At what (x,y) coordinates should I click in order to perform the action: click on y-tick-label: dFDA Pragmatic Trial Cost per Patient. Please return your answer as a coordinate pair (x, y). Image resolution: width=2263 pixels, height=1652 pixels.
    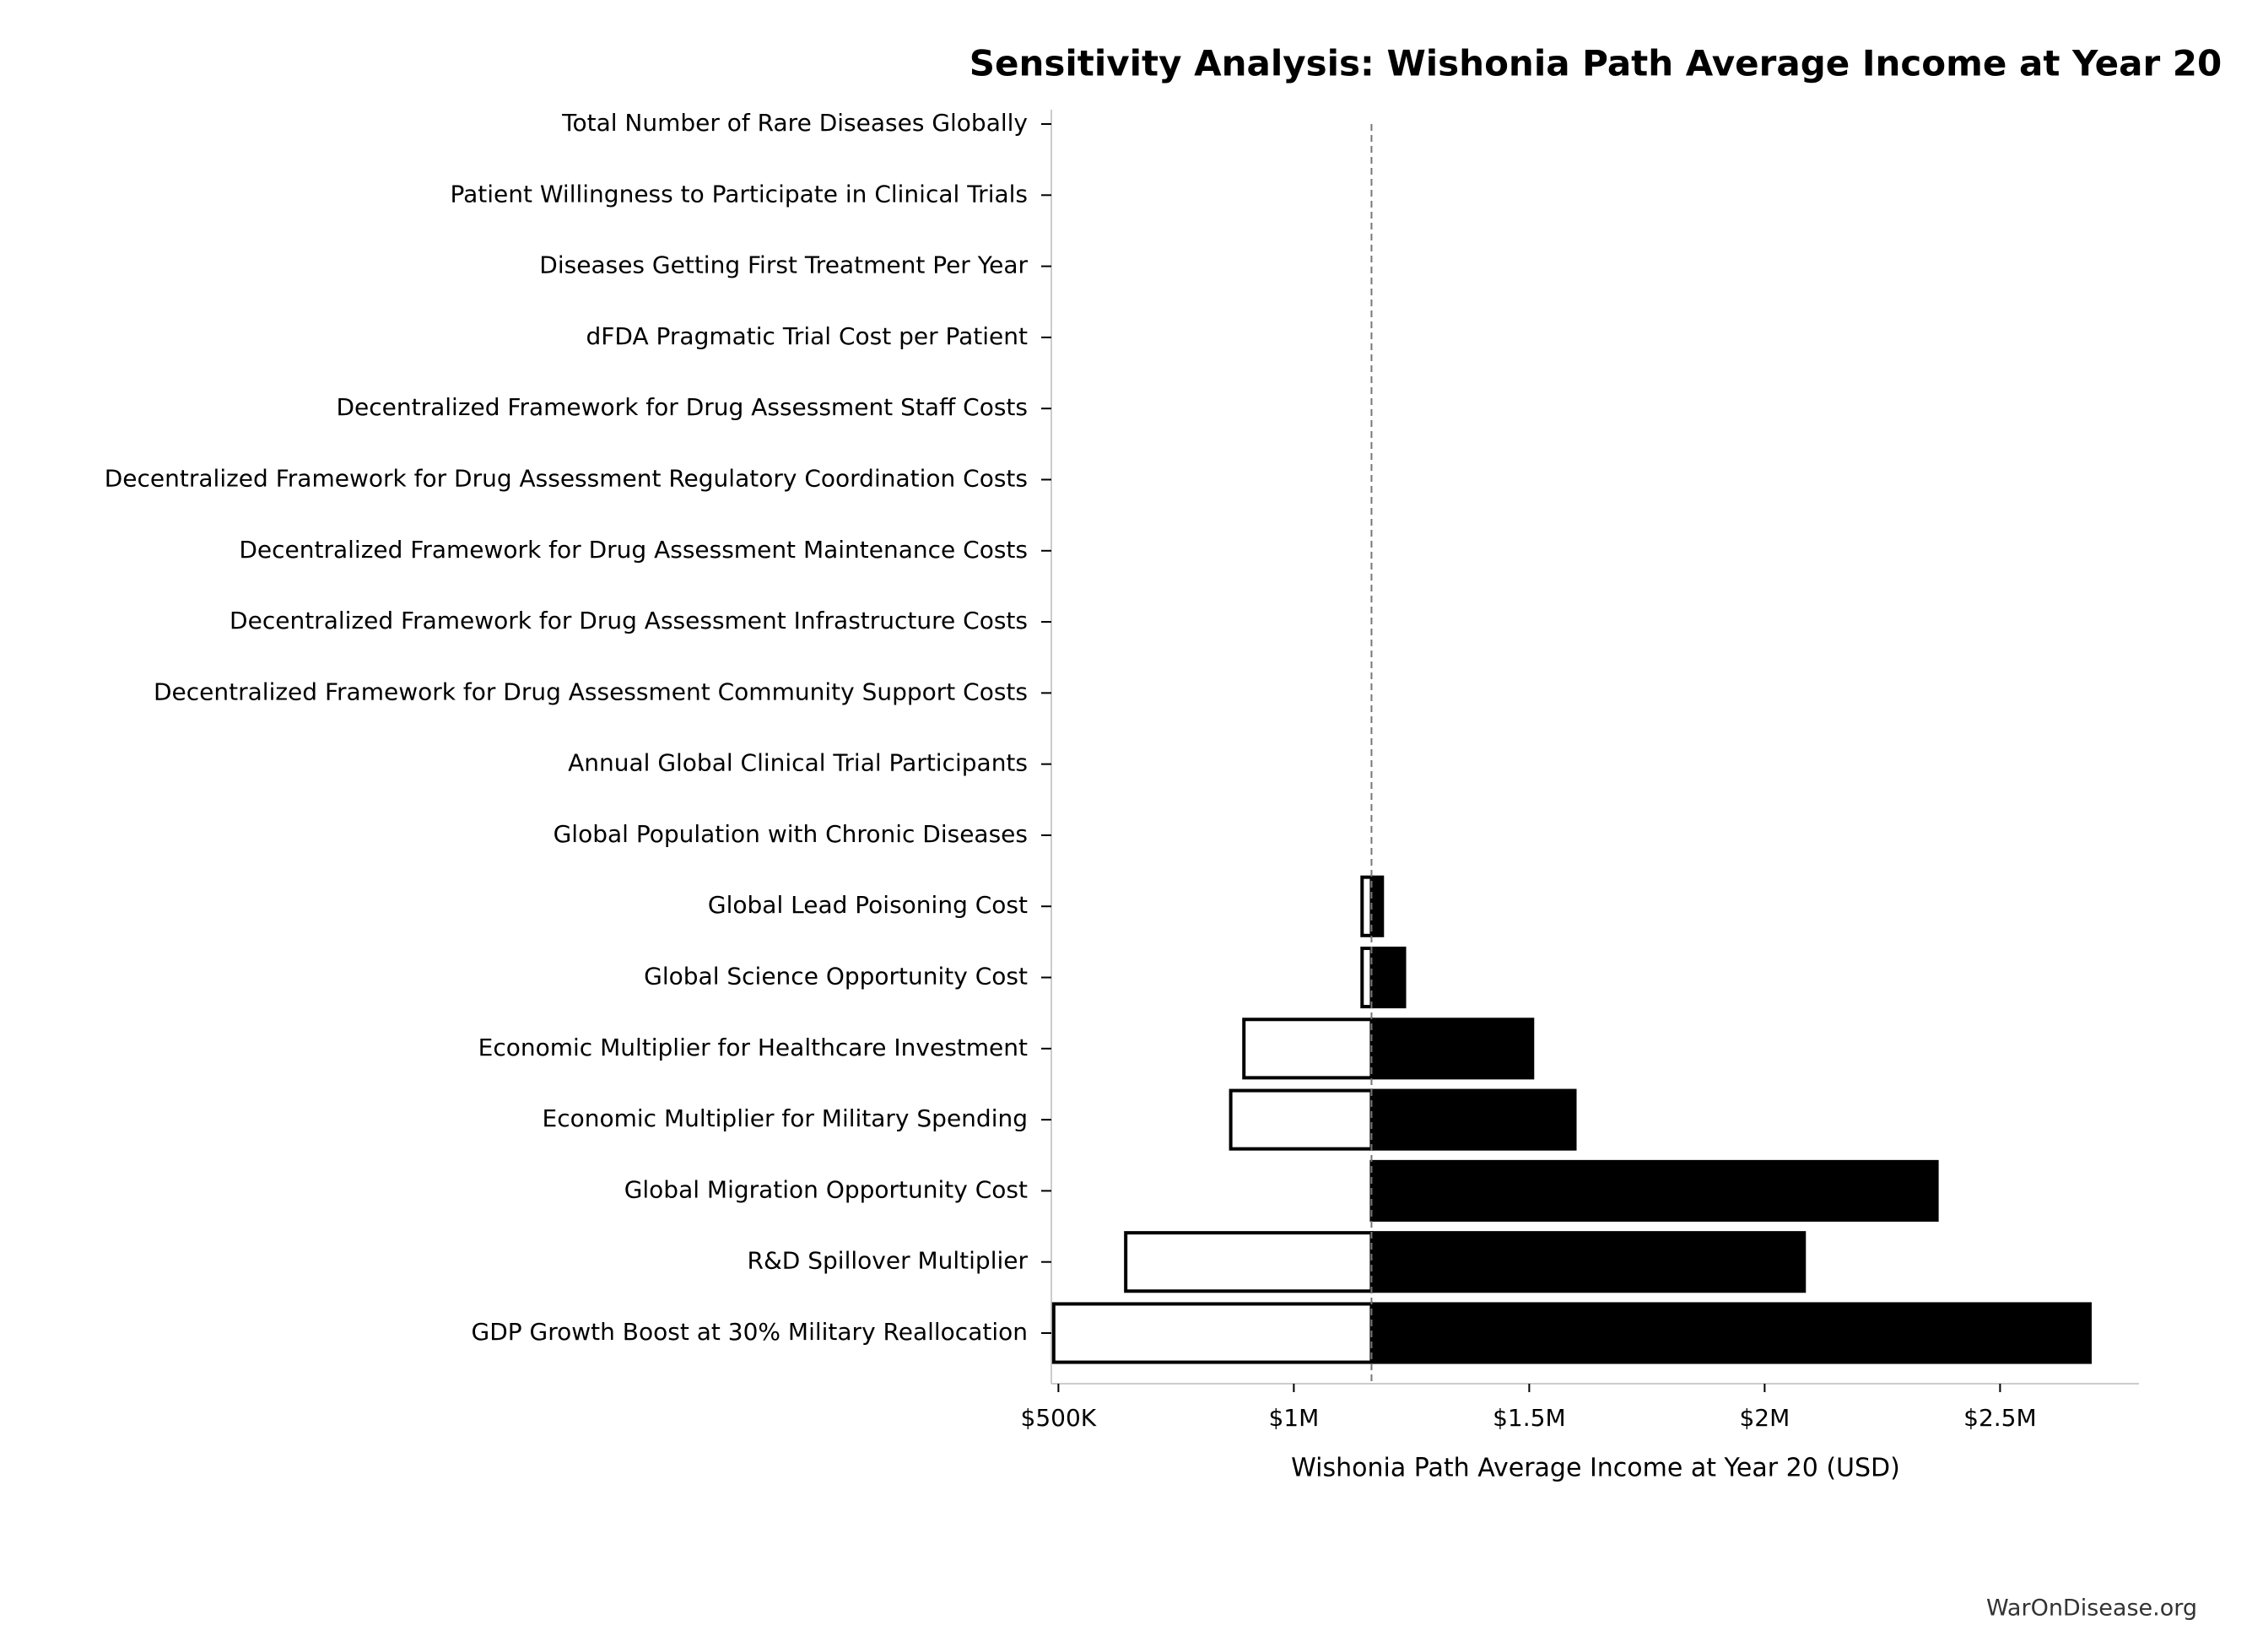
    Looking at the image, I should click on (807, 336).